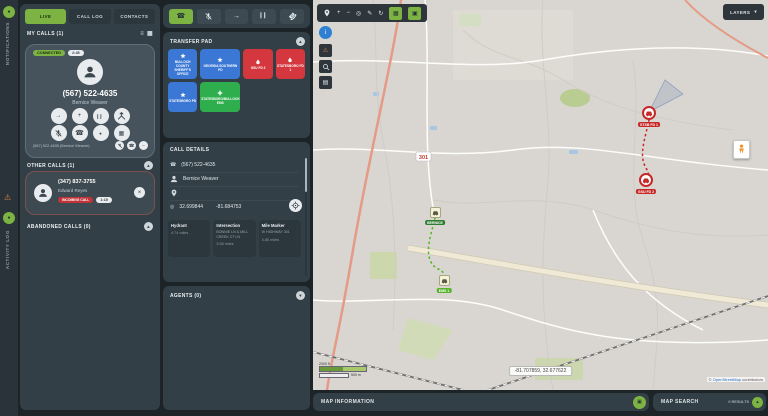 This screenshot has height=416, width=768. What do you see at coordinates (444, 290) in the screenshot?
I see `map-marker-ems-label: EMS 1` at bounding box center [444, 290].